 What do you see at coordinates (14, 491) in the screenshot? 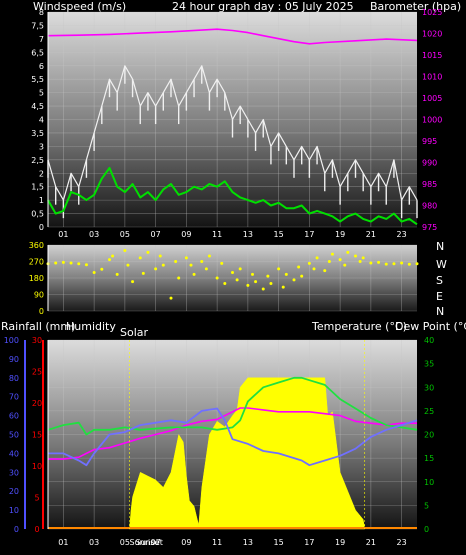
I see `humidity-y-tick-2: 20` at bounding box center [14, 491].